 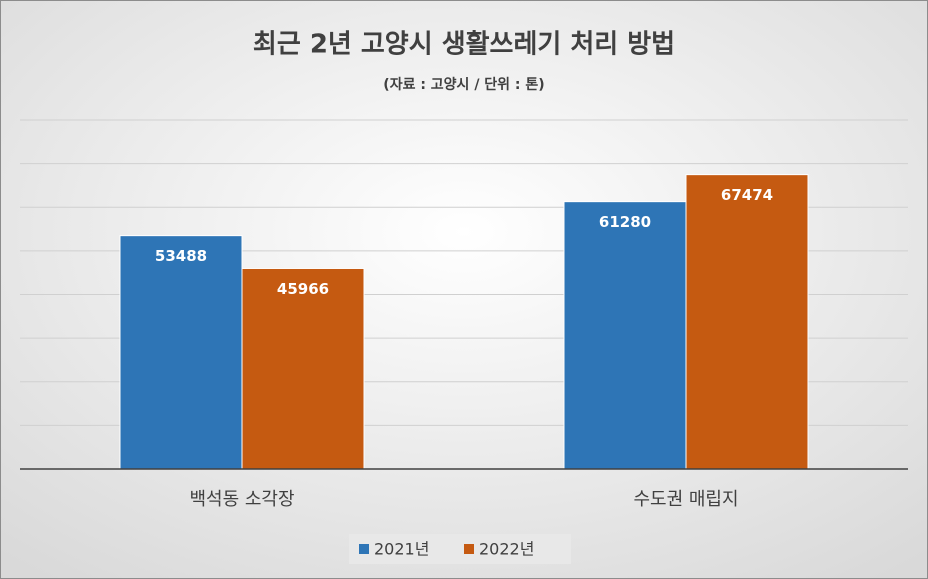 I want to click on x-tick-label: 백석동 소각장, so click(x=241, y=499).